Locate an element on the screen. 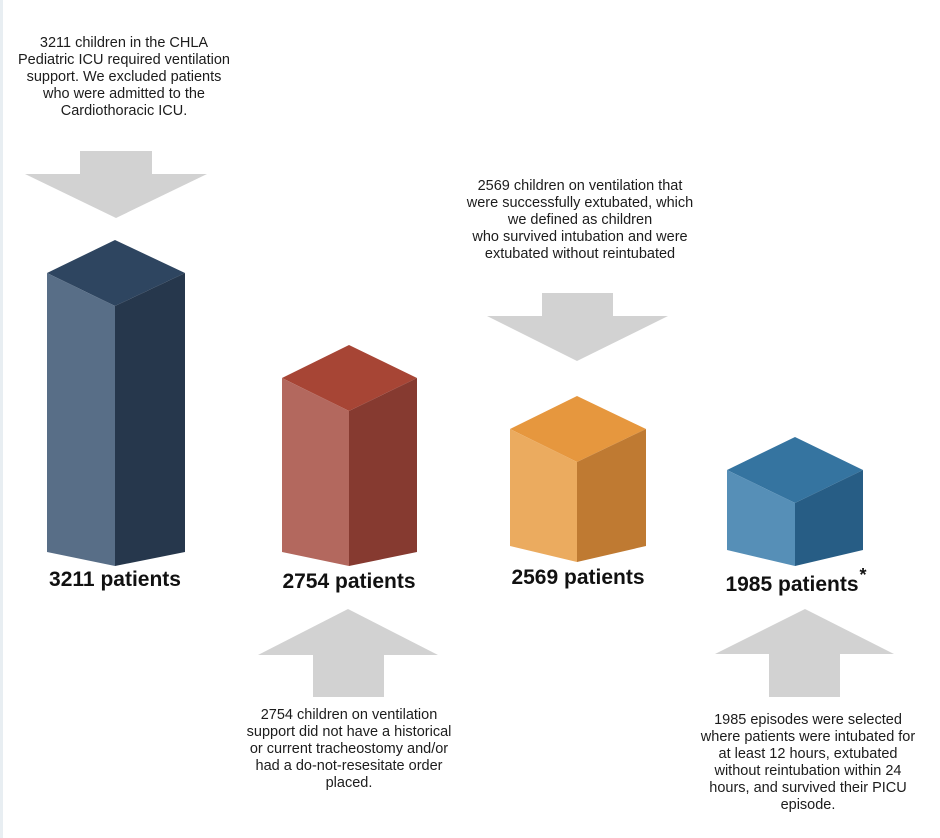 The width and height of the screenshot is (940, 838). step-2-note-line: placed. is located at coordinates (349, 783).